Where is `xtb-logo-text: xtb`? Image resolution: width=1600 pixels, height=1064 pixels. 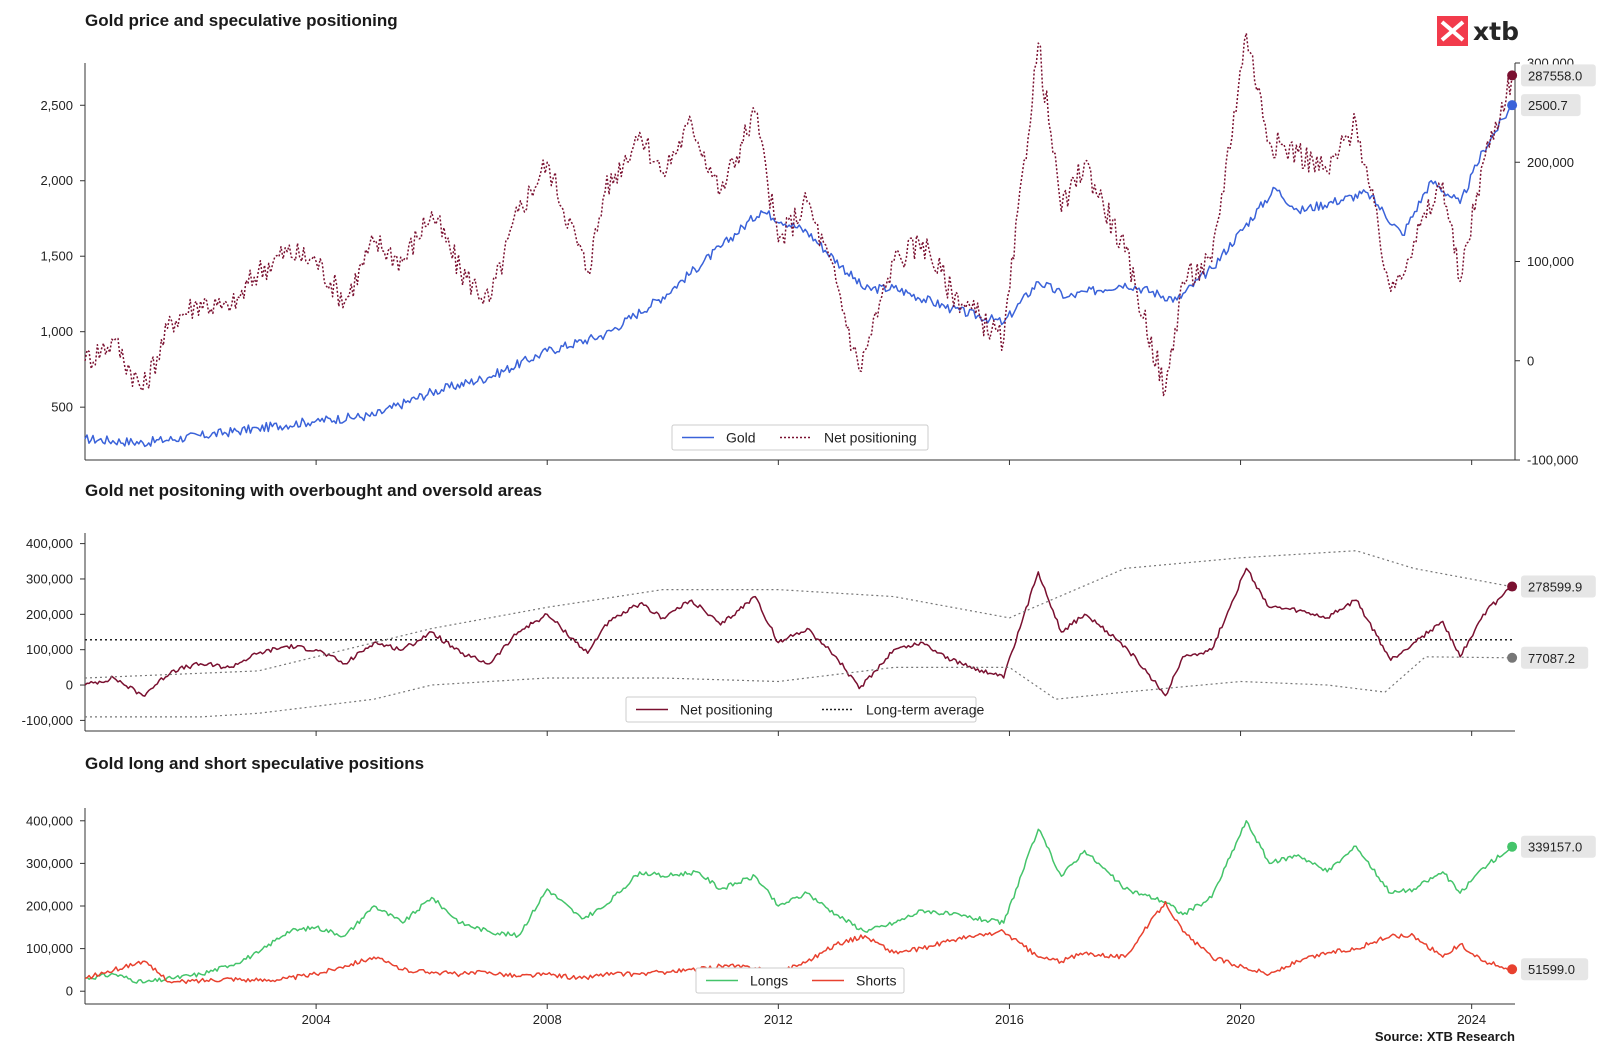 xtb-logo-text: xtb is located at coordinates (1496, 31).